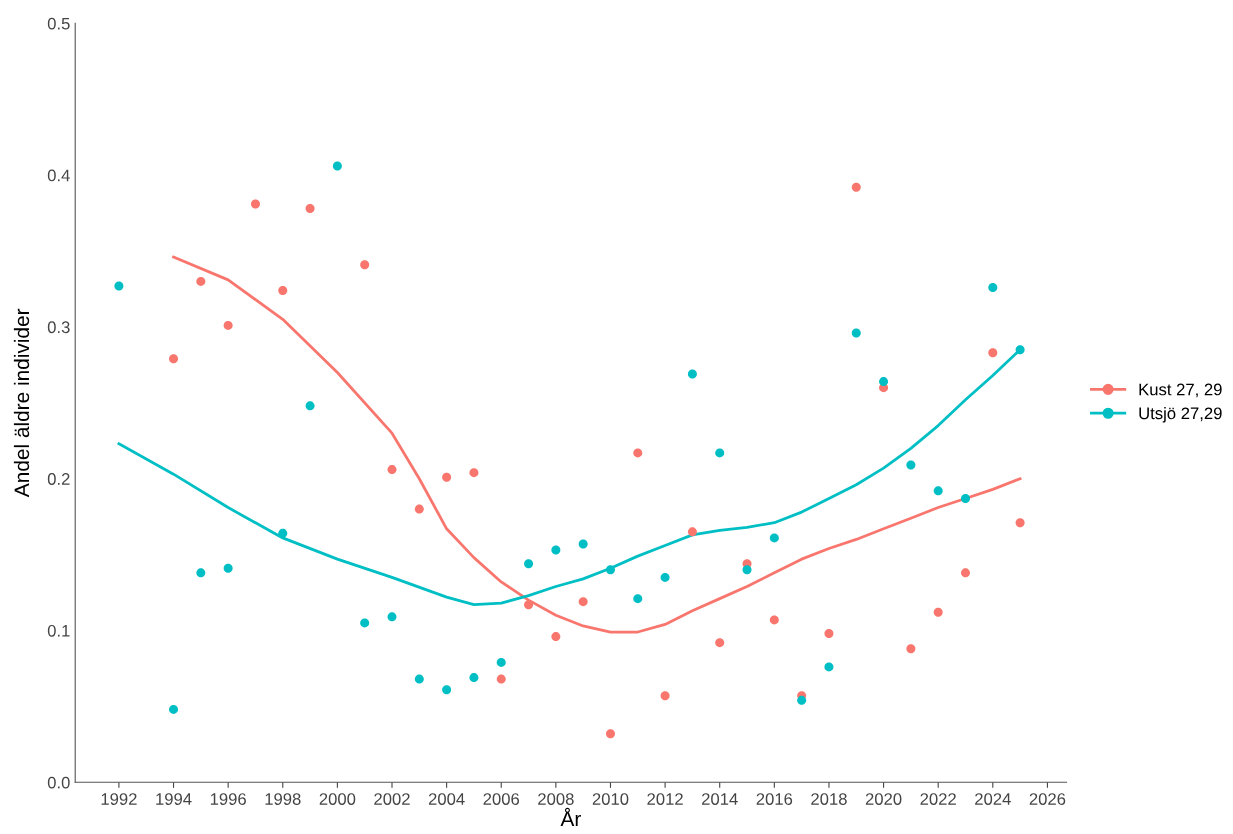  I want to click on y-axis-title: Andel äldre individer, so click(21, 403).